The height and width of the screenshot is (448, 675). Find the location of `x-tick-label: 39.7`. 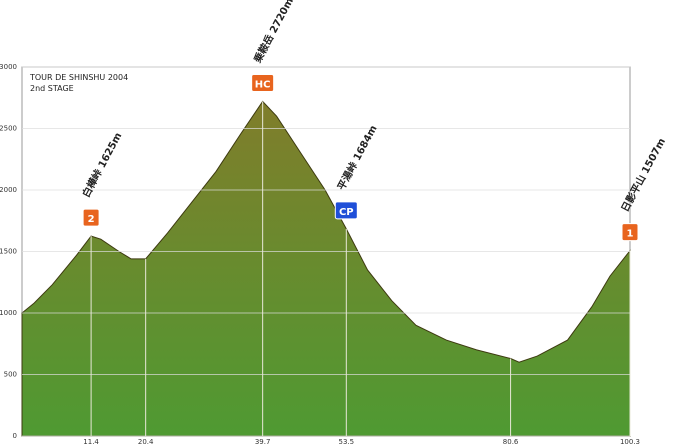

x-tick-label: 39.7 is located at coordinates (263, 442).